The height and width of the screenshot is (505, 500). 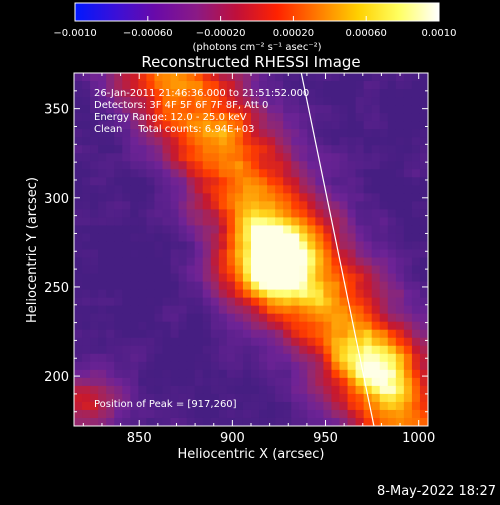 I want to click on y-axis-label: Heliocentric Y (arcsec), so click(x=32, y=250).